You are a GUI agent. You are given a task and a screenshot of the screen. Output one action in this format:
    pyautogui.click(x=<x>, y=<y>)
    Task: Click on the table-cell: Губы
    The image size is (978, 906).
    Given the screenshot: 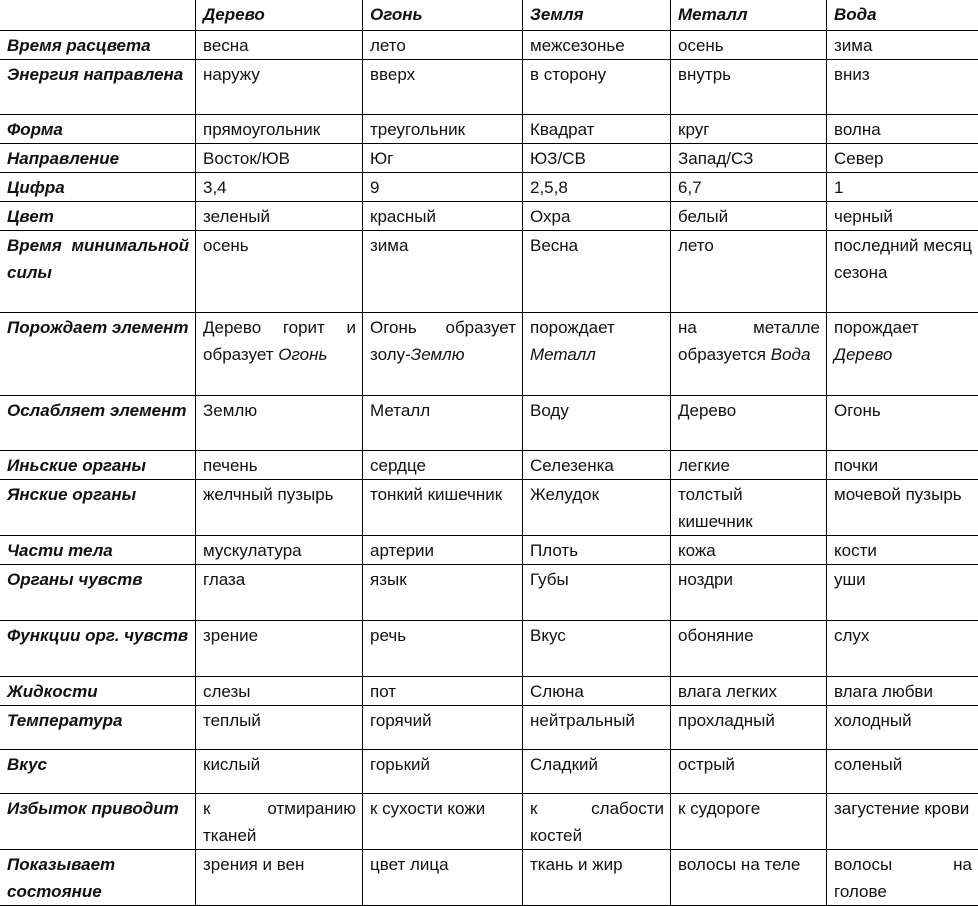 What is the action you would take?
    pyautogui.click(x=597, y=593)
    